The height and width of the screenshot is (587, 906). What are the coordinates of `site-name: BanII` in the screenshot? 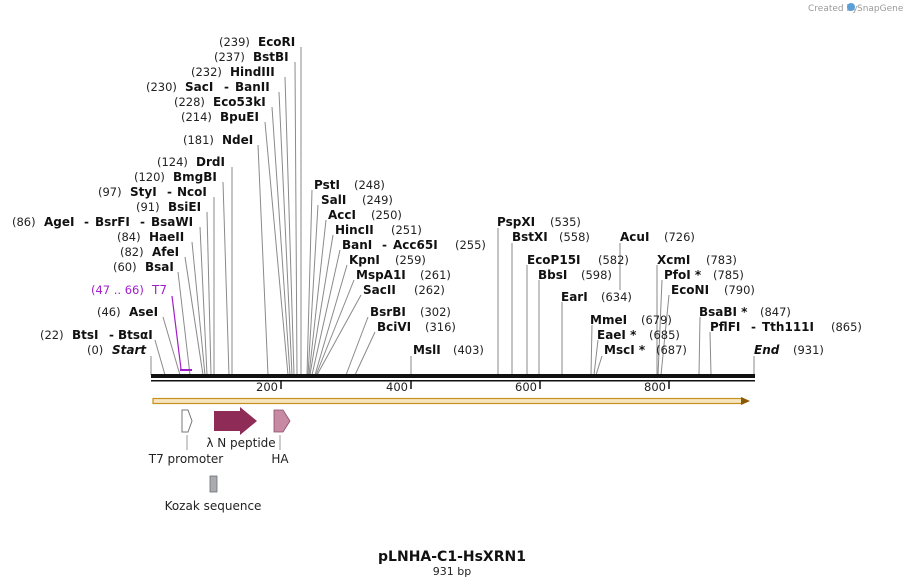 It's located at (252, 87).